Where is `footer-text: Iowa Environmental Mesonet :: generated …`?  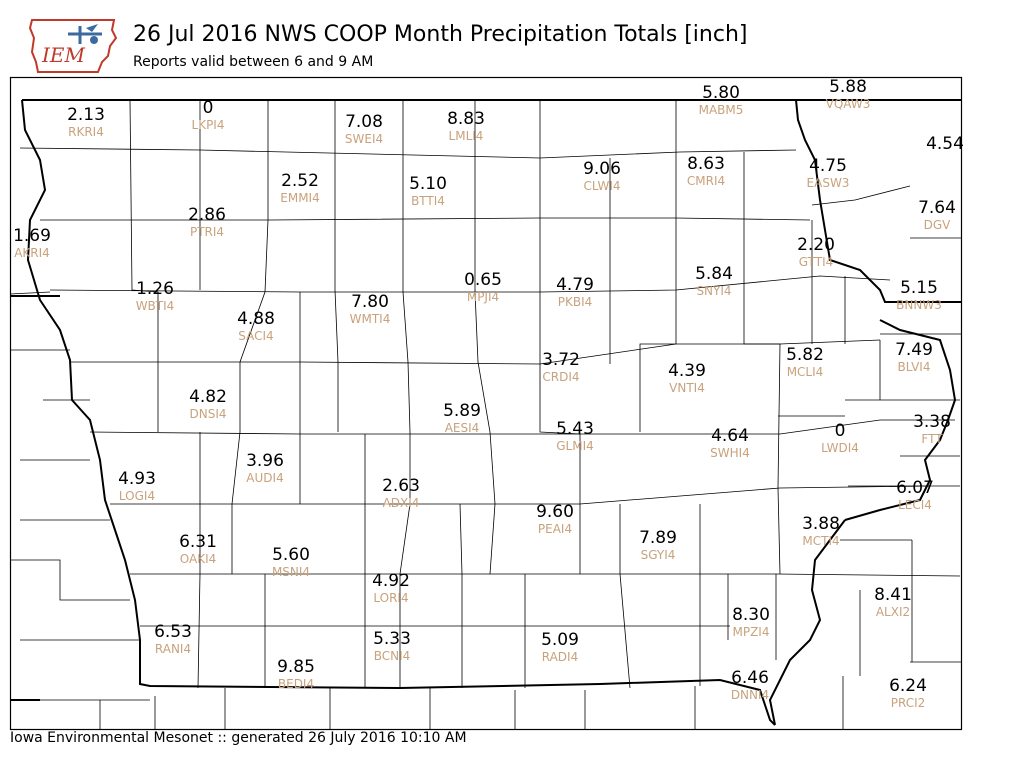
footer-text: Iowa Environmental Mesonet :: generated … is located at coordinates (238, 738).